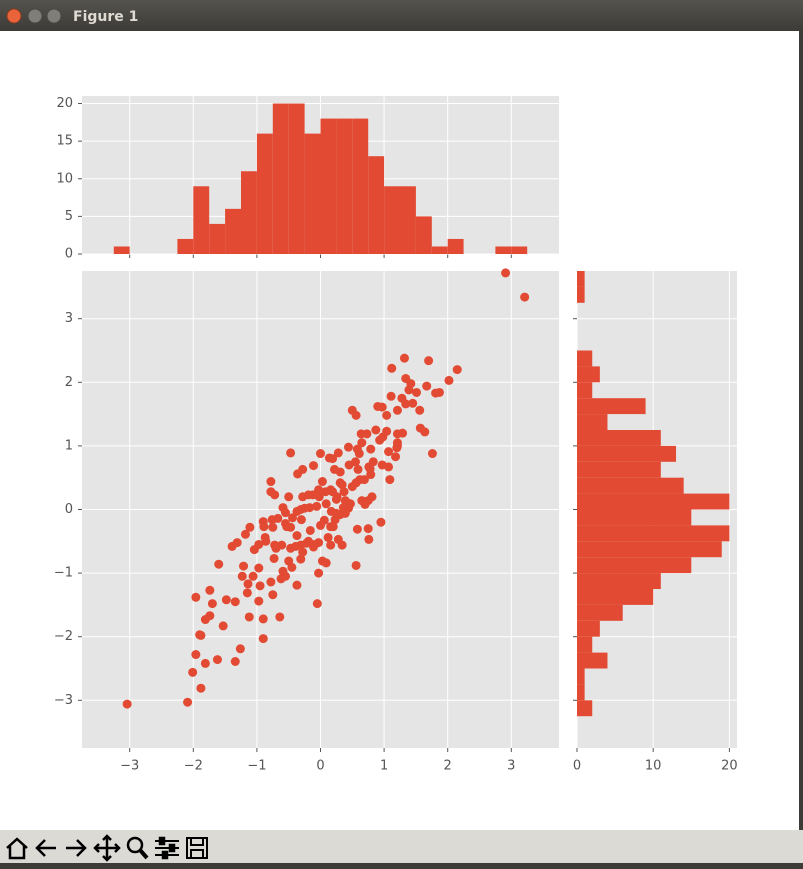  I want to click on y-tick-label: 20, so click(64, 103).